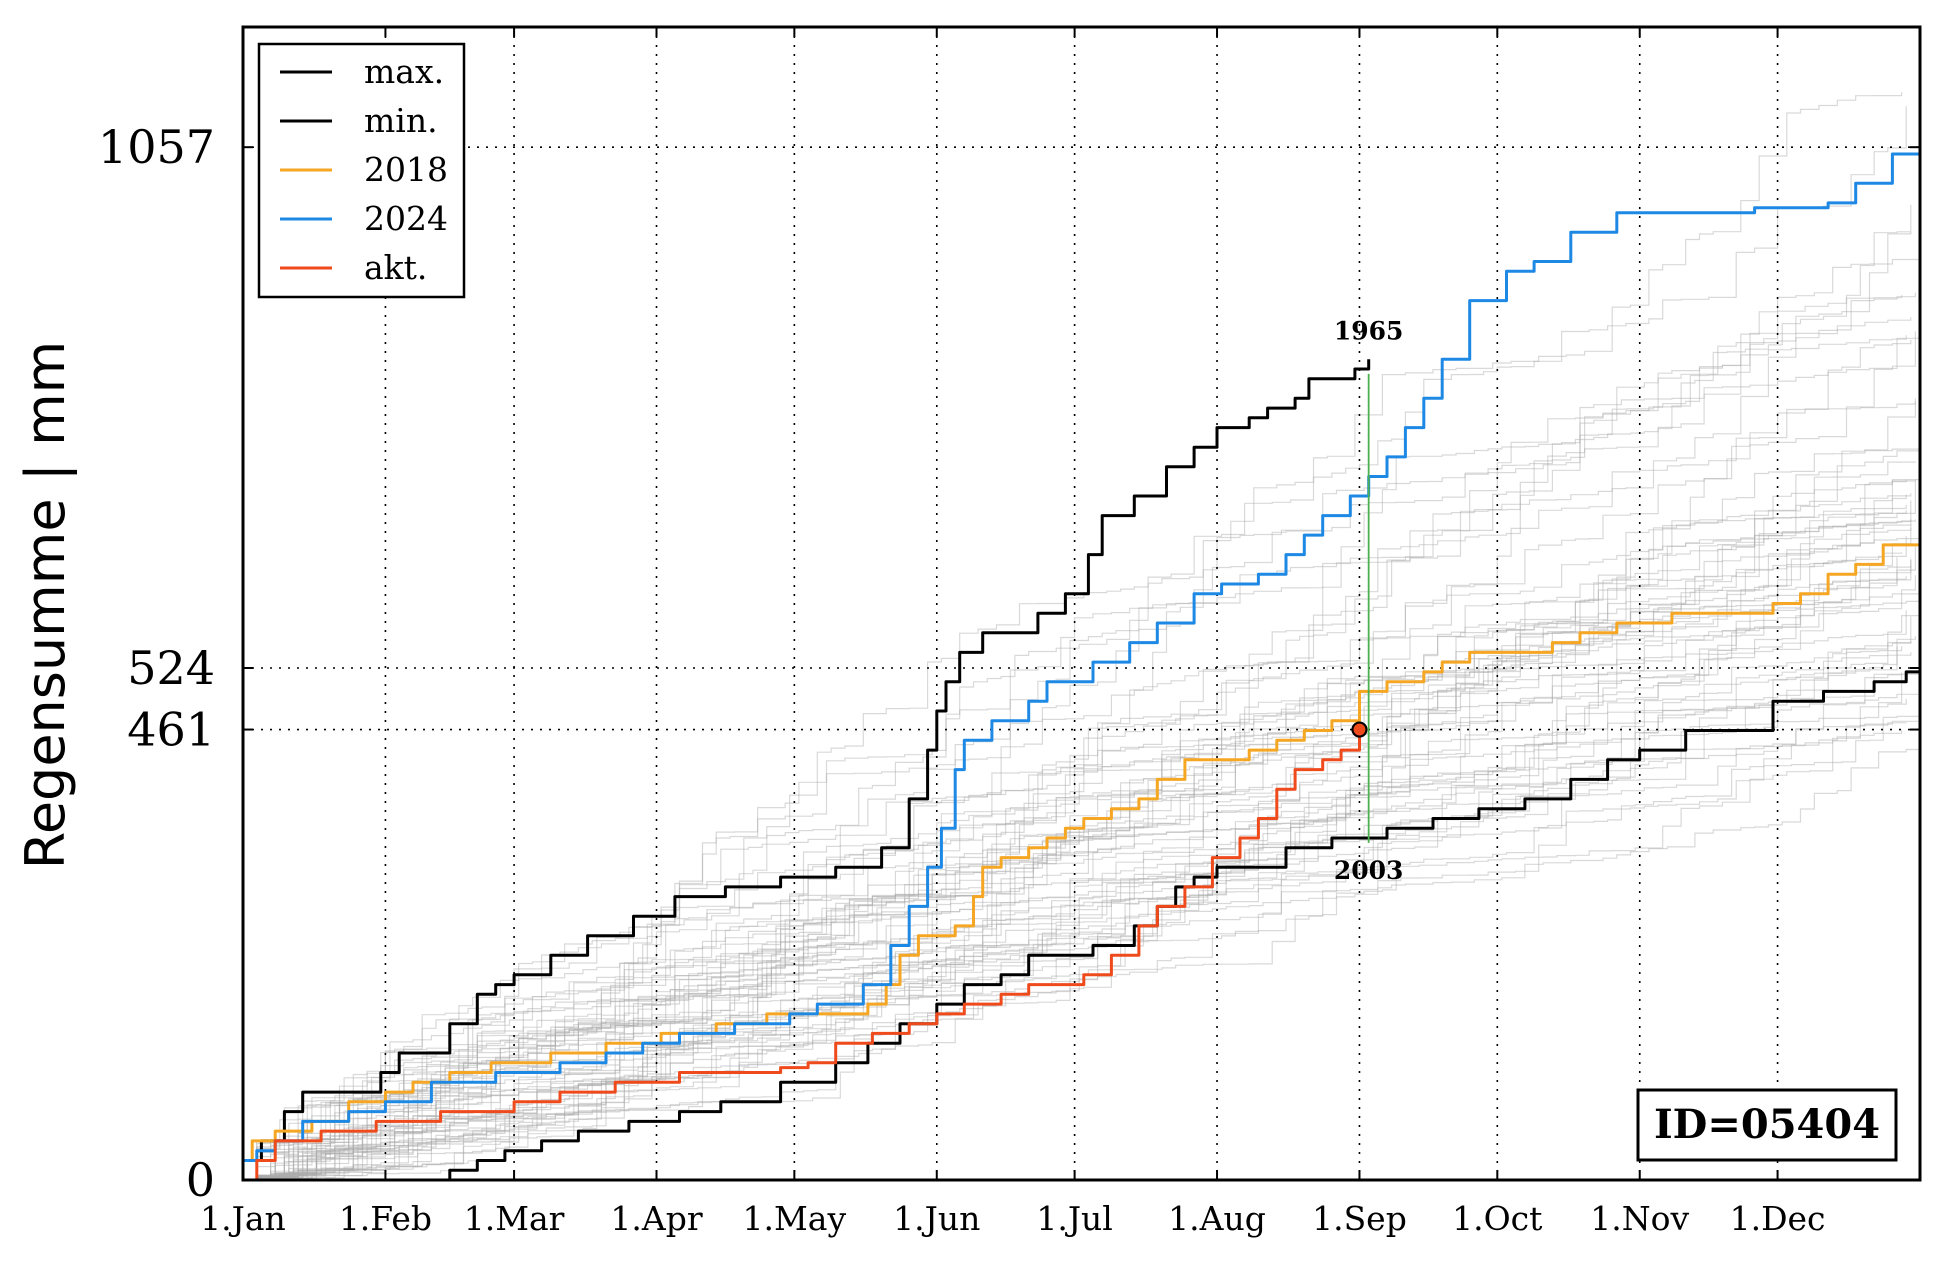  I want to click on y-tick-label: 1057, so click(156, 147).